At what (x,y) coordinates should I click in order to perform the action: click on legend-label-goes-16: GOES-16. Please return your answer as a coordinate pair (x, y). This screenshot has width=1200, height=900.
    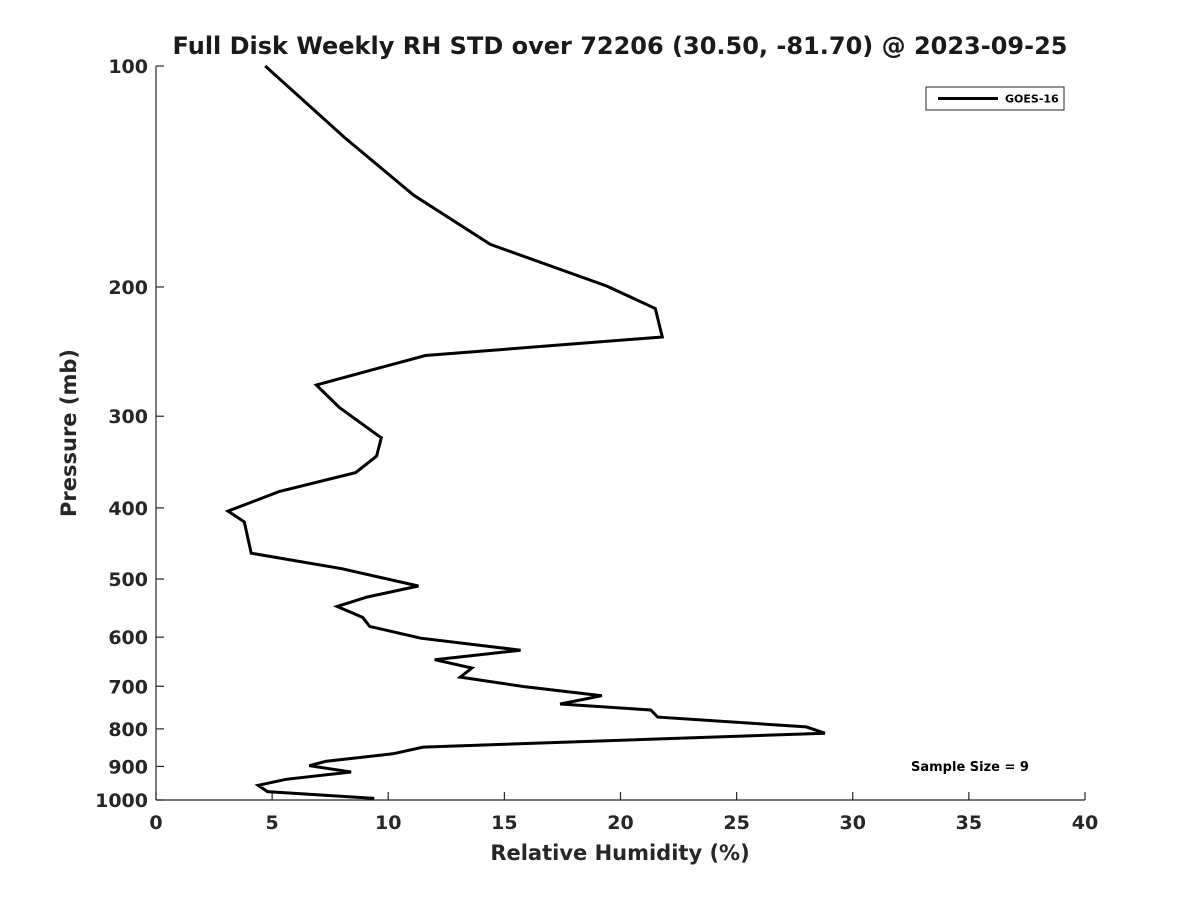
    Looking at the image, I should click on (1032, 99).